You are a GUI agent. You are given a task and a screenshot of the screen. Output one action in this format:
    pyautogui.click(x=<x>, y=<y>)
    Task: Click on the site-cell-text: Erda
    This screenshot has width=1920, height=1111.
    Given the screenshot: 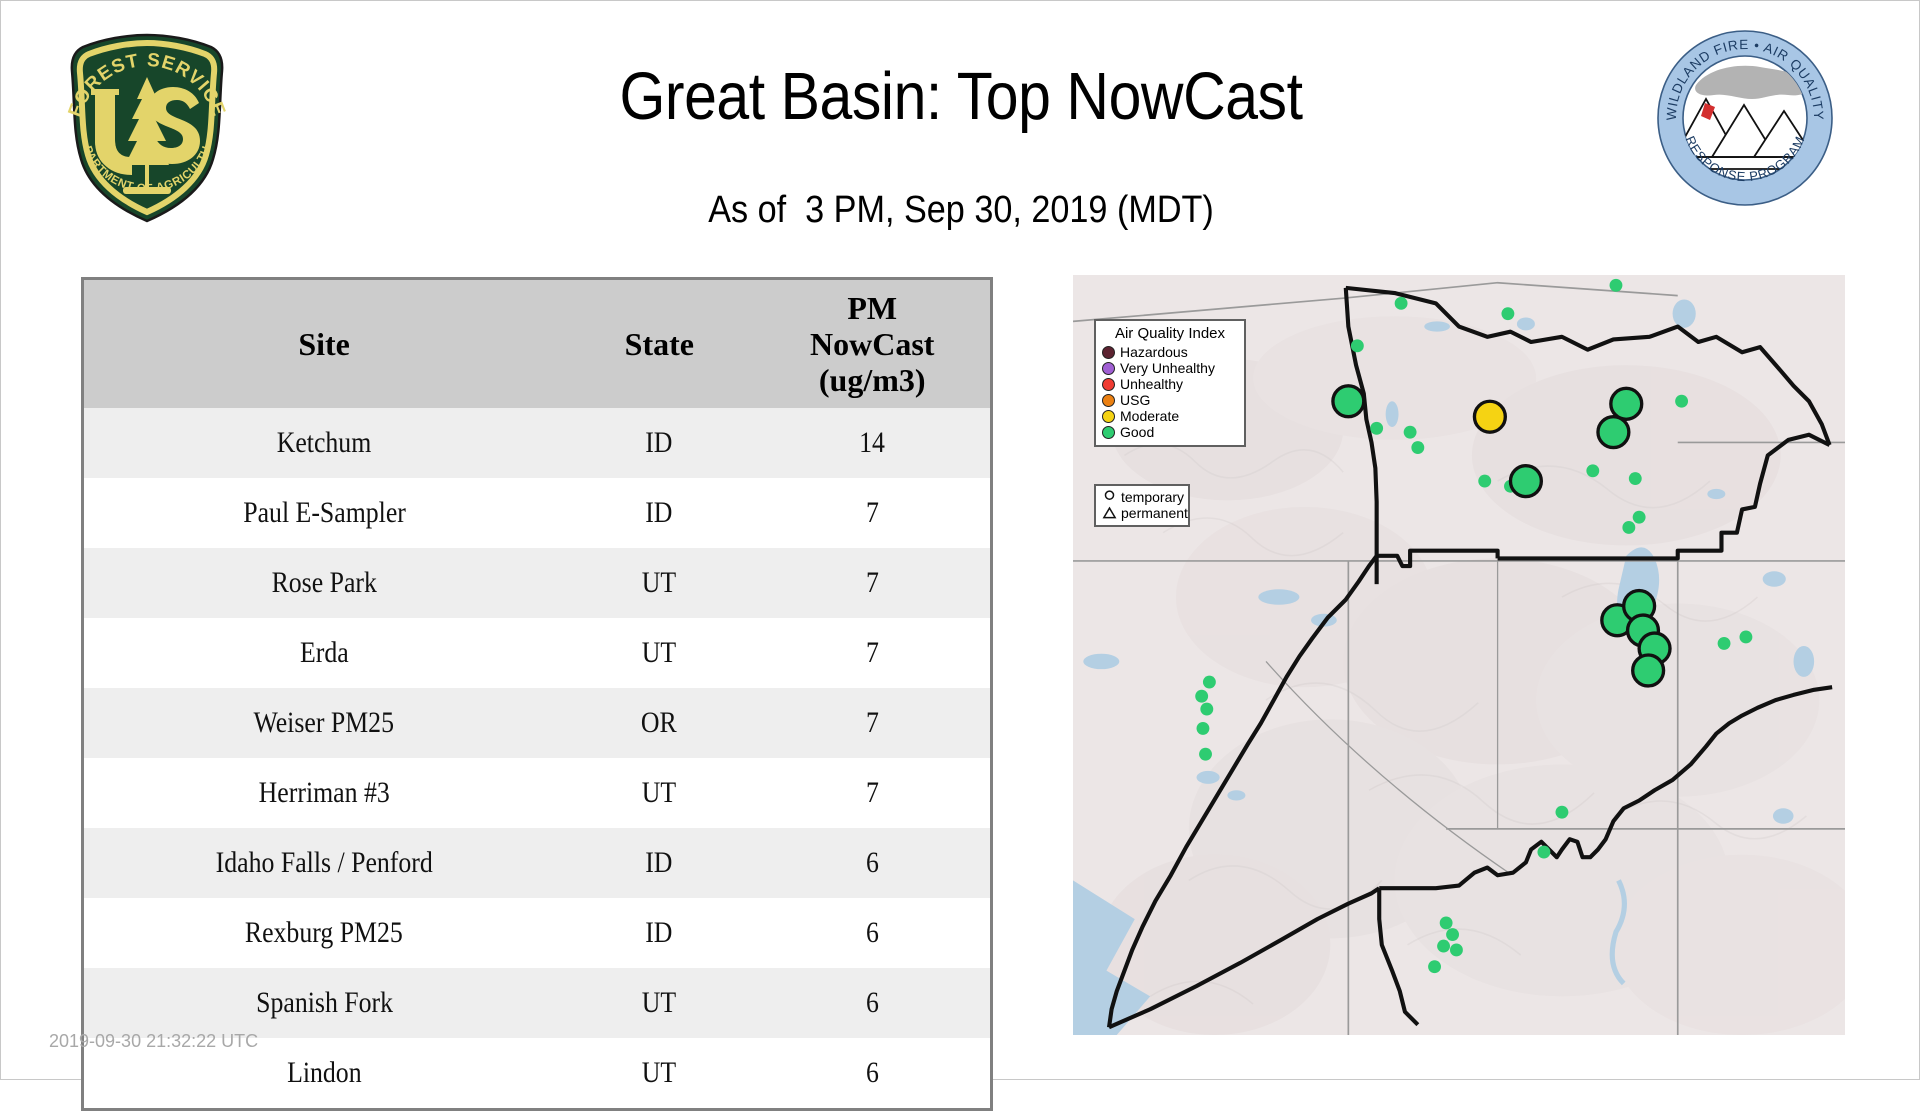 What is the action you would take?
    pyautogui.click(x=324, y=652)
    